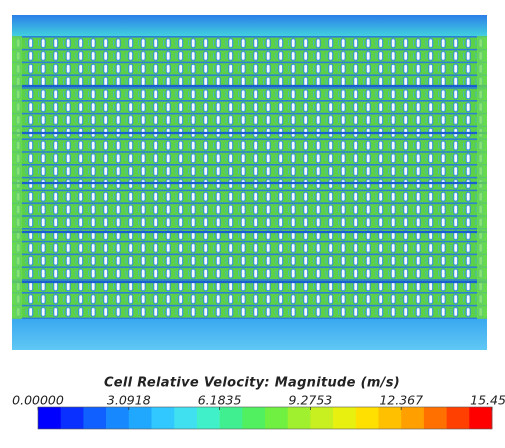 Image resolution: width=505 pixels, height=448 pixels. I want to click on tick-label: 12.367, so click(401, 400).